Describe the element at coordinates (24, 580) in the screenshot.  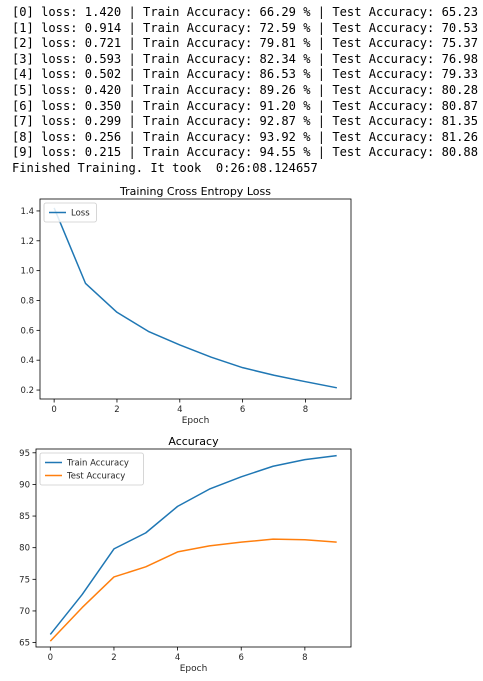
I see `y-tick-label: 75` at that location.